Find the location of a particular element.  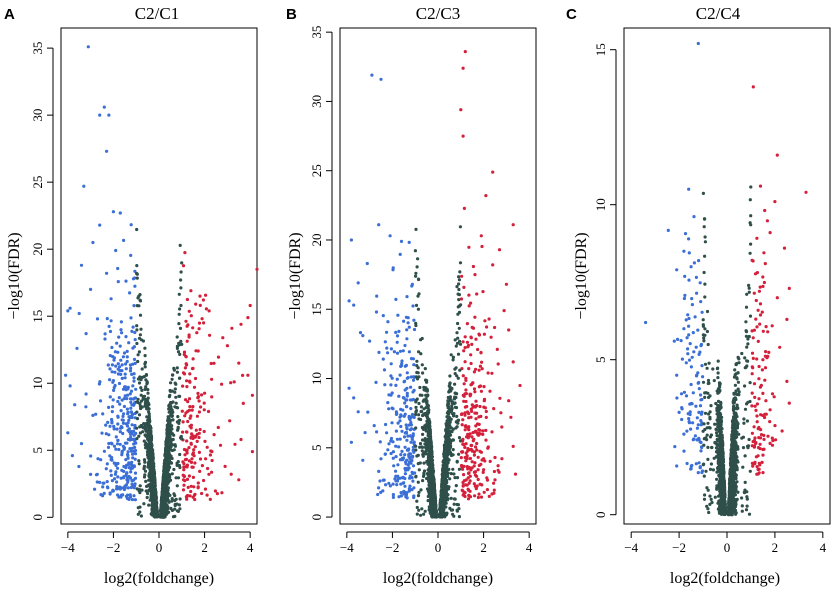

y-tick-label: 15 is located at coordinates (316, 309).